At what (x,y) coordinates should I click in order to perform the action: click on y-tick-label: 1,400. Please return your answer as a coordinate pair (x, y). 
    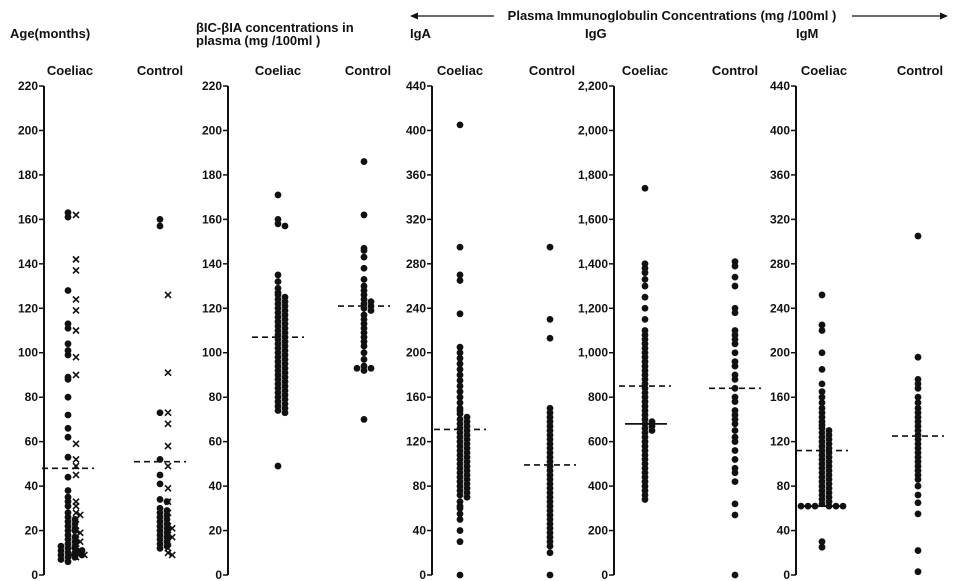
    Looking at the image, I should click on (593, 264).